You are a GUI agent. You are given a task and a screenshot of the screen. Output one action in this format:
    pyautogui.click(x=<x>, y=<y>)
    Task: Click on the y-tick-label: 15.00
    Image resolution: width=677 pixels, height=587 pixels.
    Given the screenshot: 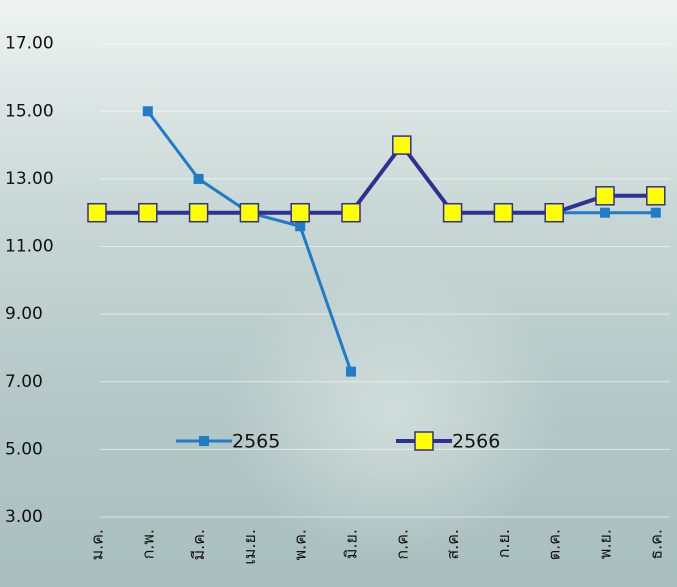 What is the action you would take?
    pyautogui.click(x=29, y=111)
    